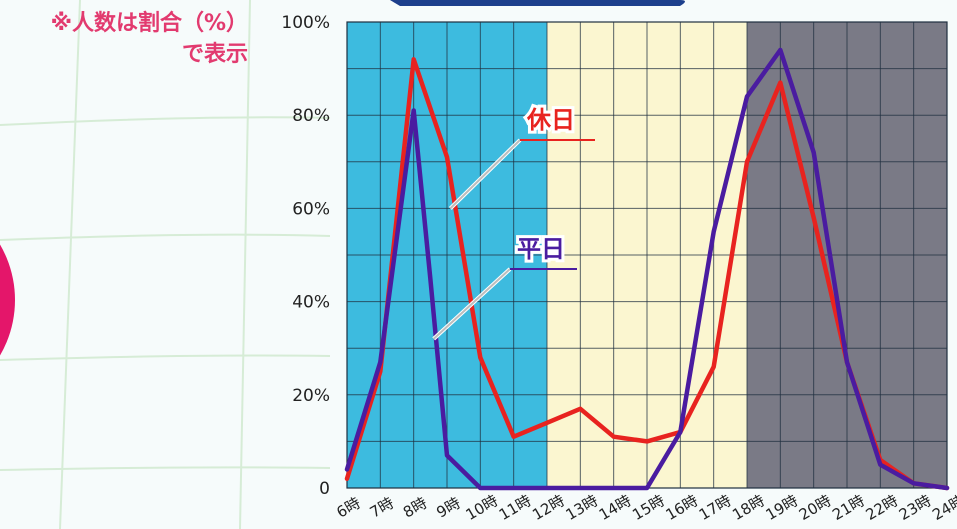  I want to click on x-tick-label: 8時, so click(415, 508).